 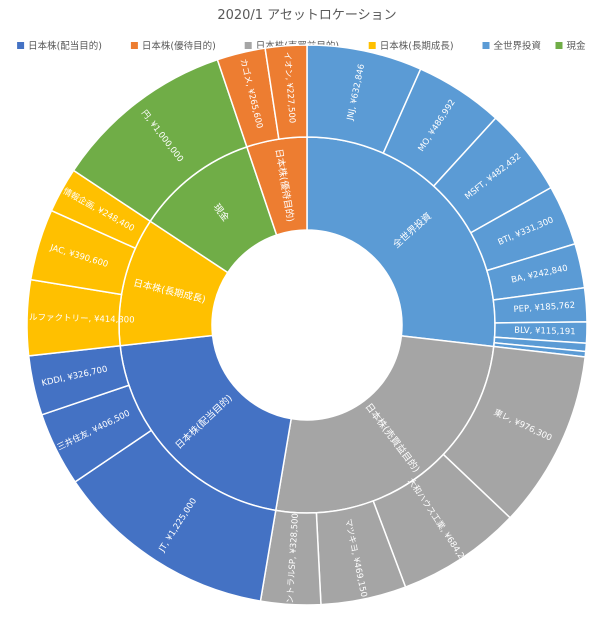 I want to click on segment-label: モバイルファクトリー, ¥414,300, so click(x=68, y=318).